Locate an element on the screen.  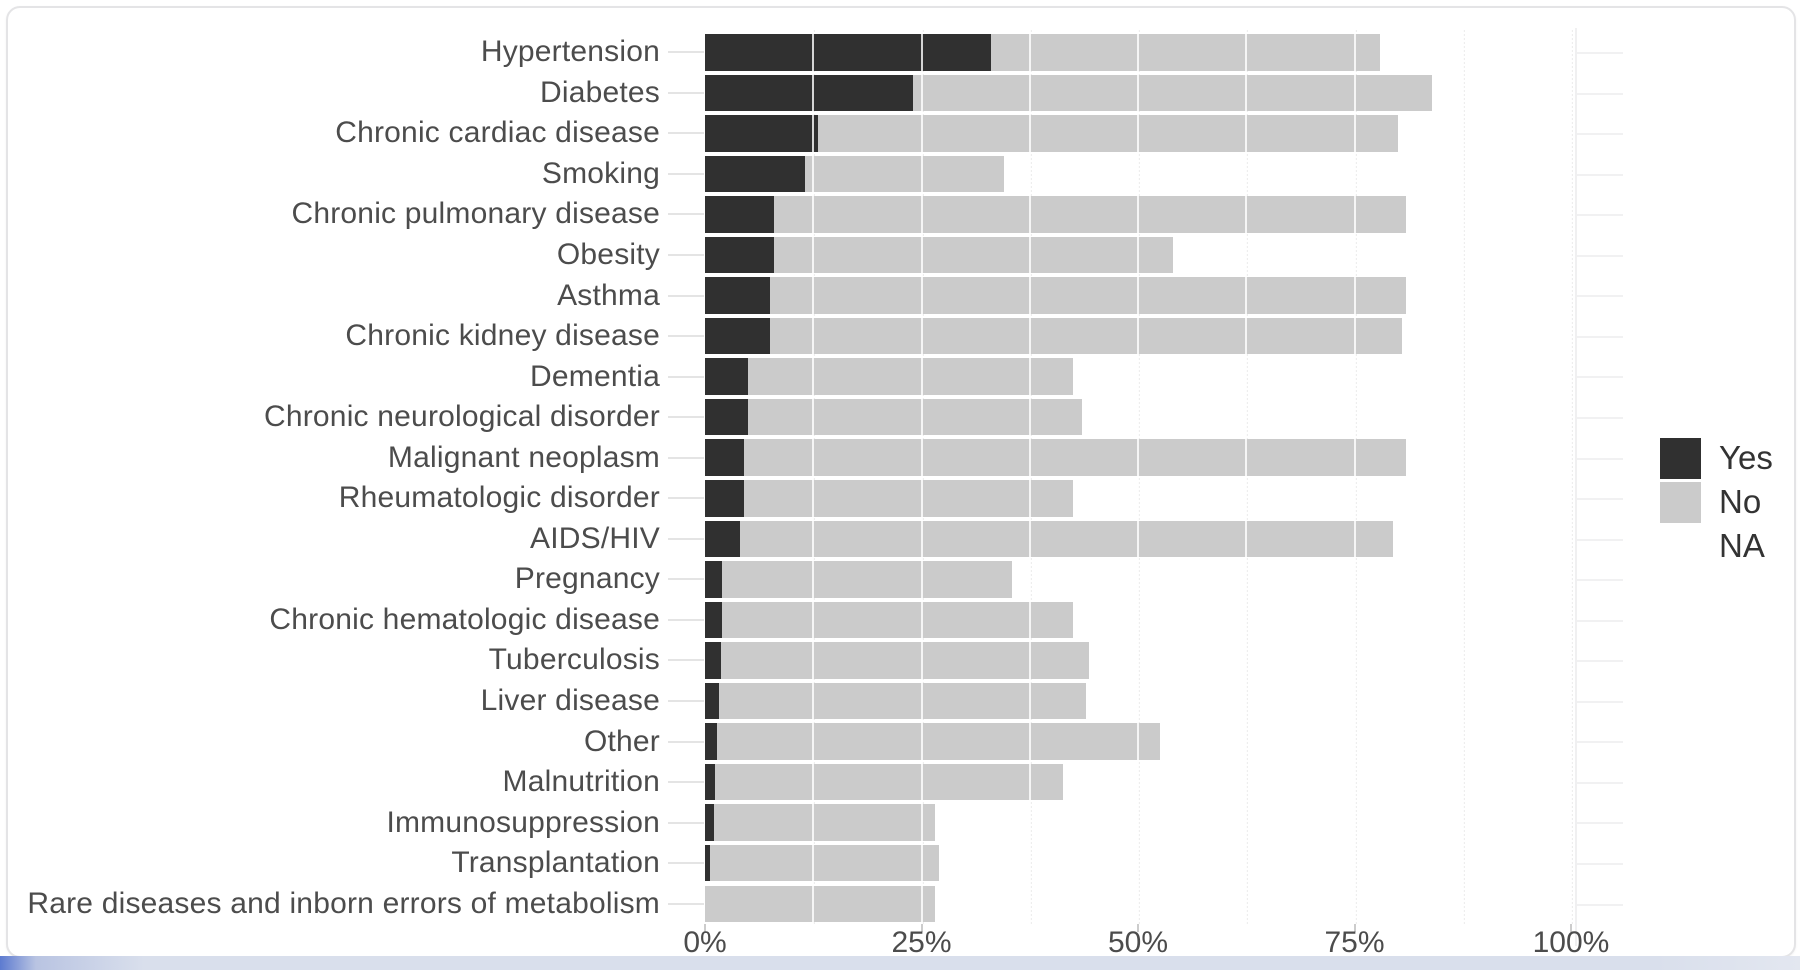
category-label: Chronic pulmonary disease is located at coordinates (475, 214).